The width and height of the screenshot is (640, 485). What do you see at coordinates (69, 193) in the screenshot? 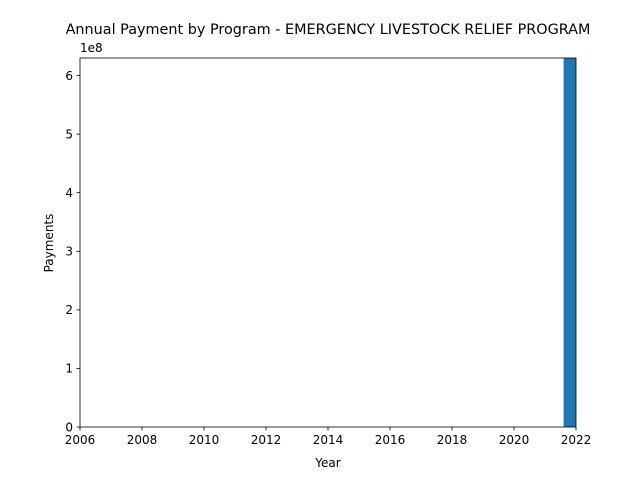
I see `y-tick-label: 4` at bounding box center [69, 193].